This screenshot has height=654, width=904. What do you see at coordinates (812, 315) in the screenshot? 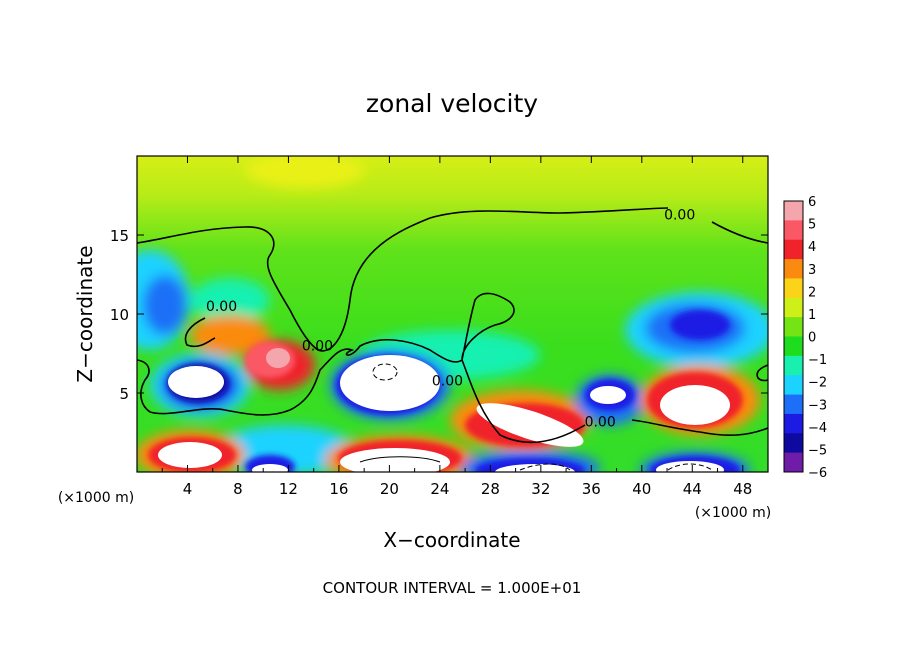
I see `colorbar-tick-label: 1` at bounding box center [812, 315].